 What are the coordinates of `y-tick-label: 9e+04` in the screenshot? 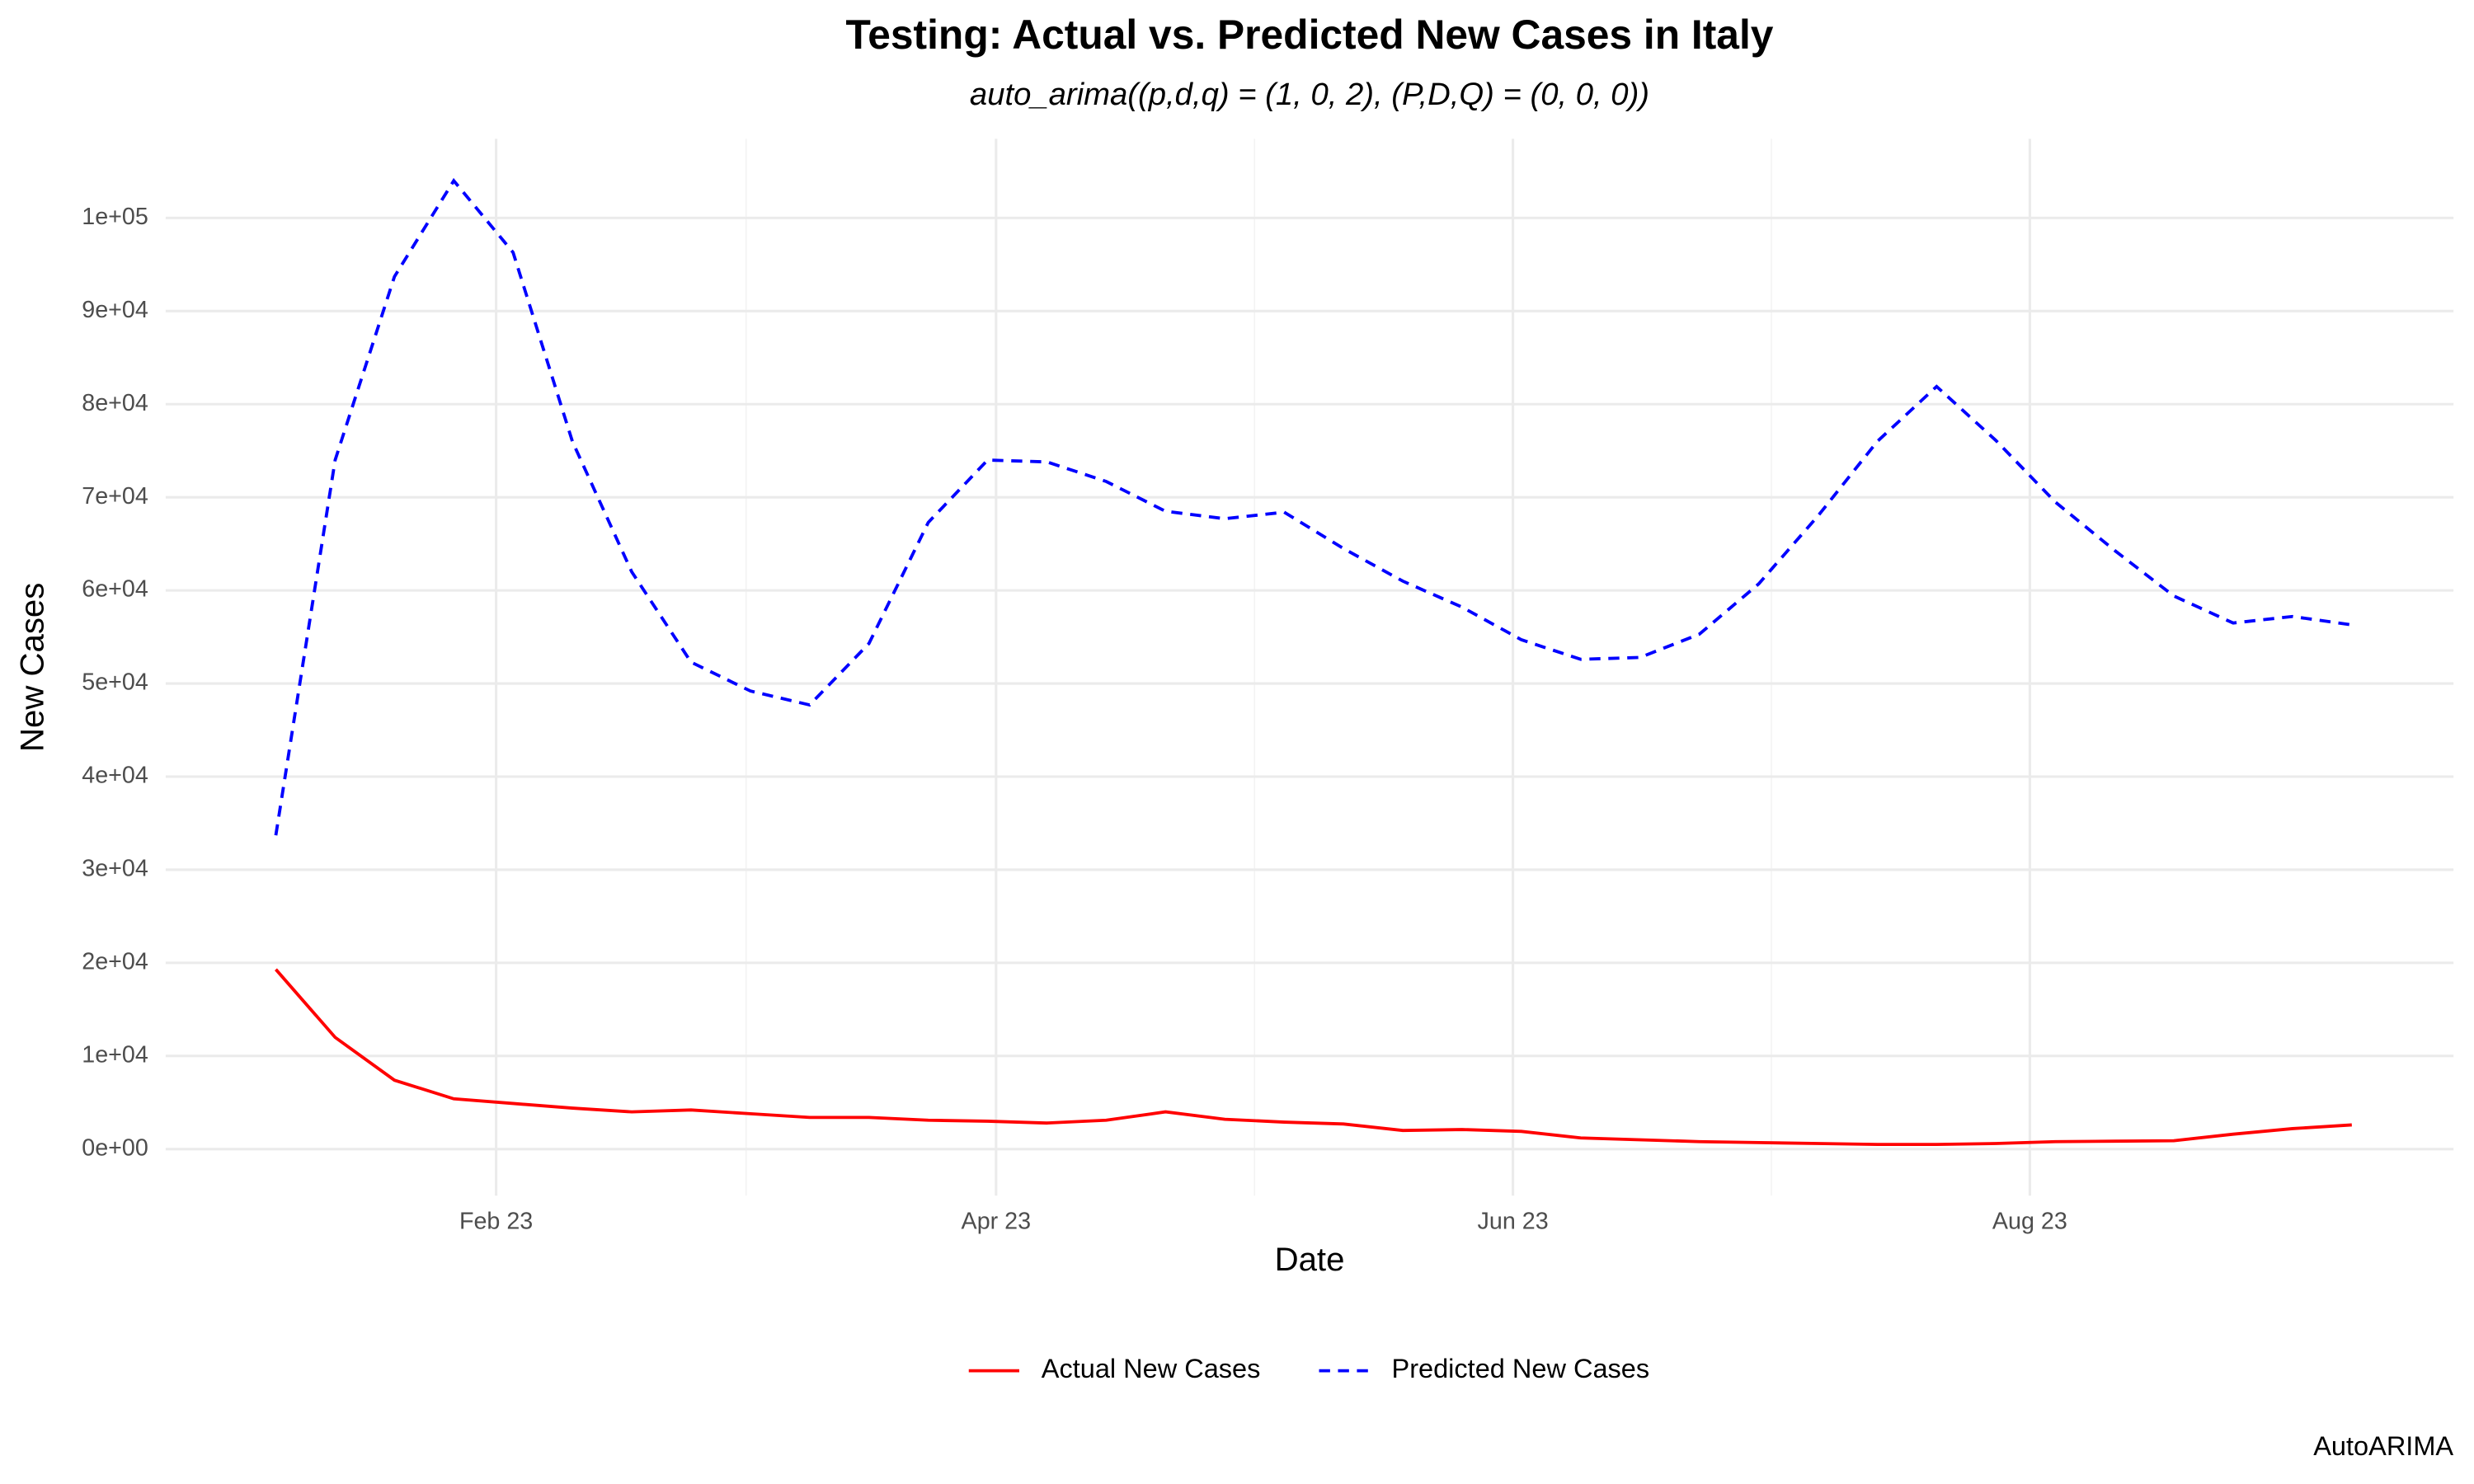 It's located at (115, 310).